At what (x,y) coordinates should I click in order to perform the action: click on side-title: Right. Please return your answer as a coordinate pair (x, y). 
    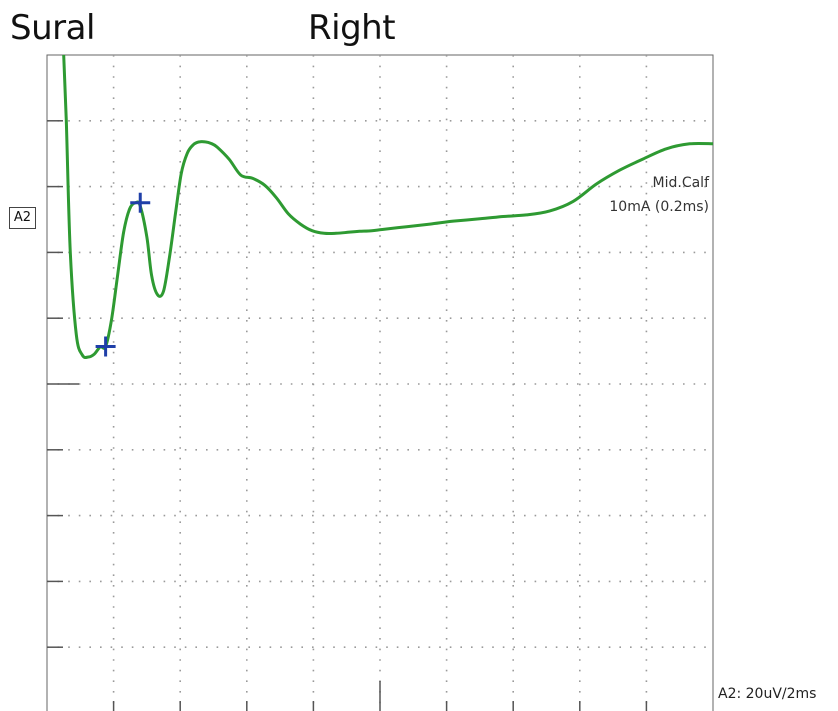
    Looking at the image, I should click on (352, 28).